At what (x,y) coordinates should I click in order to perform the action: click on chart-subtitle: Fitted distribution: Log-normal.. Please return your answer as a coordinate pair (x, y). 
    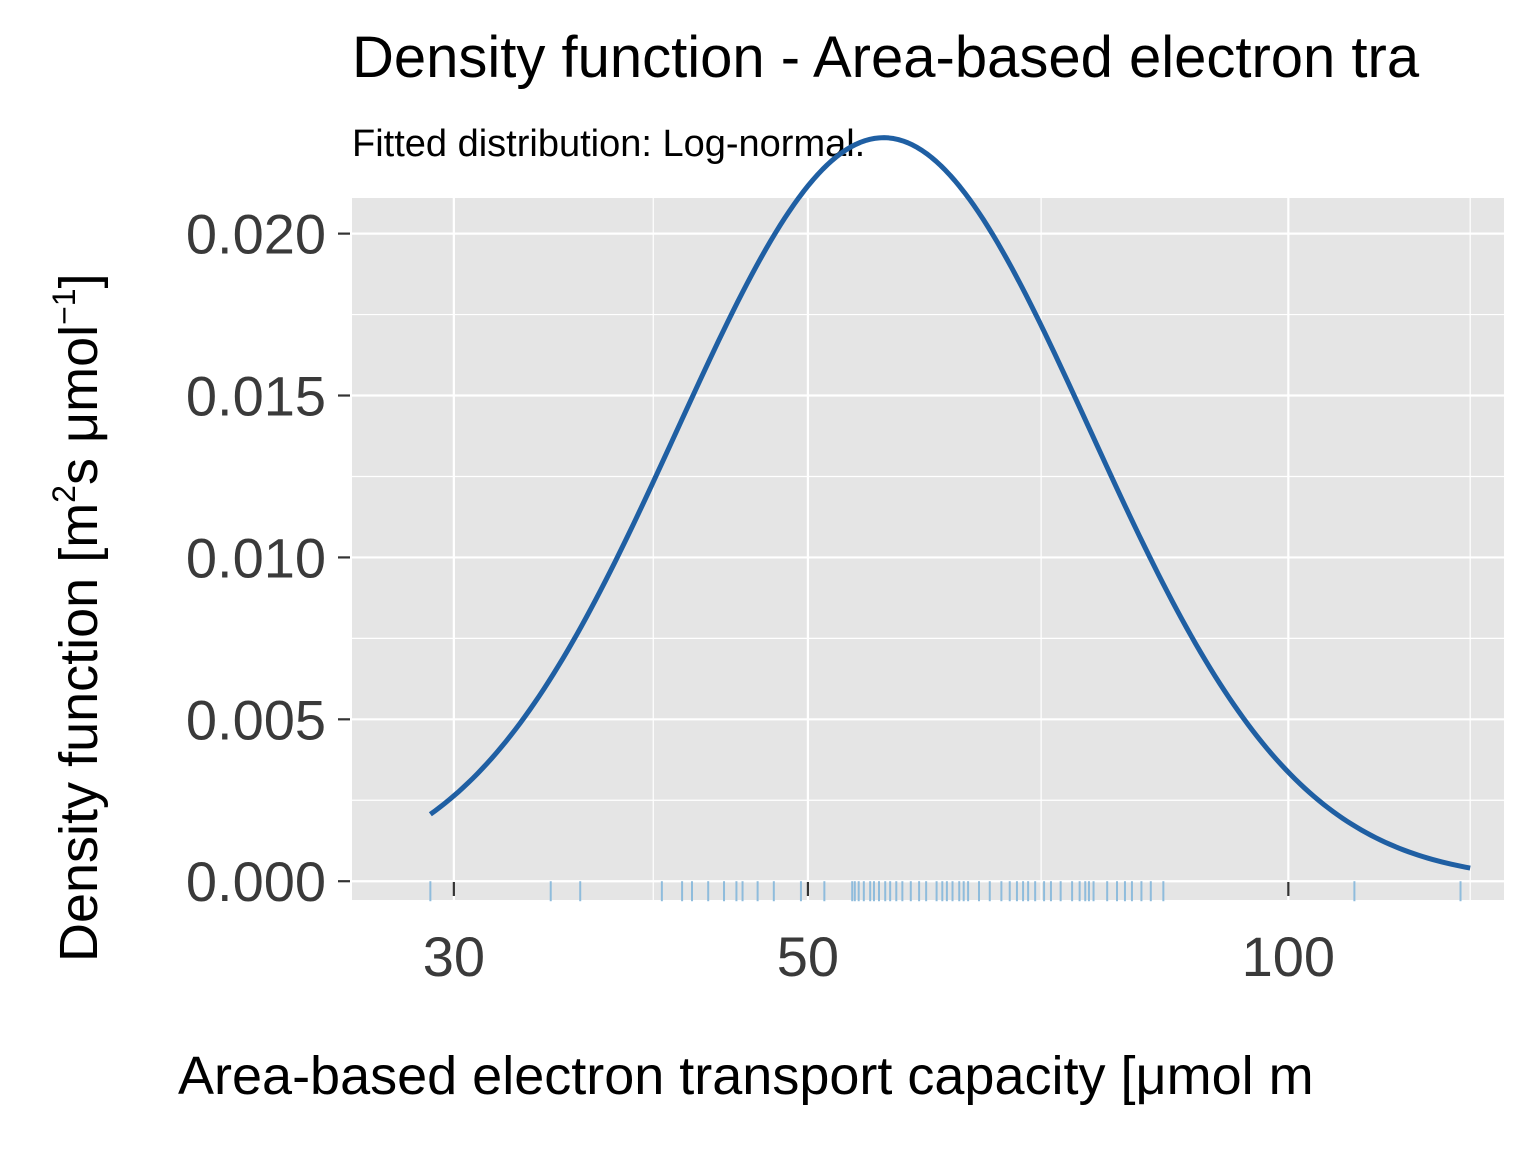
    Looking at the image, I should click on (608, 144).